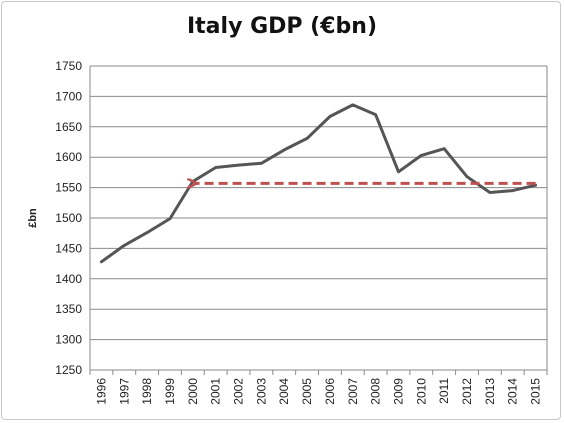 This screenshot has height=423, width=564. Describe the element at coordinates (101, 391) in the screenshot. I see `x-tick-label: 1996` at that location.